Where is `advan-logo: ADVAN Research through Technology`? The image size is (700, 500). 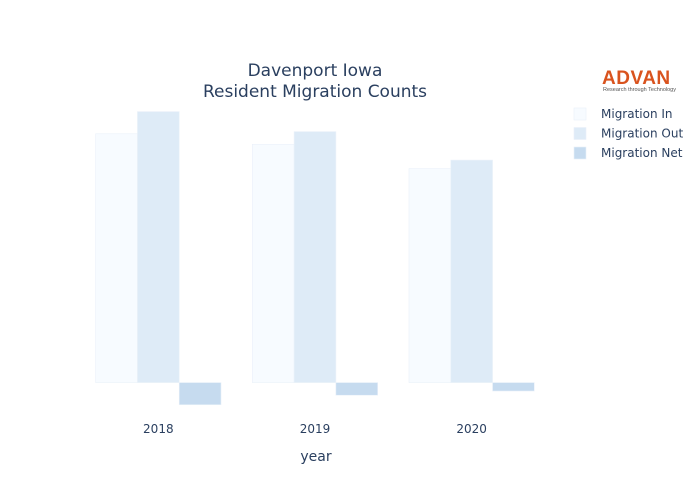
advan-logo: ADVAN Research through Technology is located at coordinates (639, 80).